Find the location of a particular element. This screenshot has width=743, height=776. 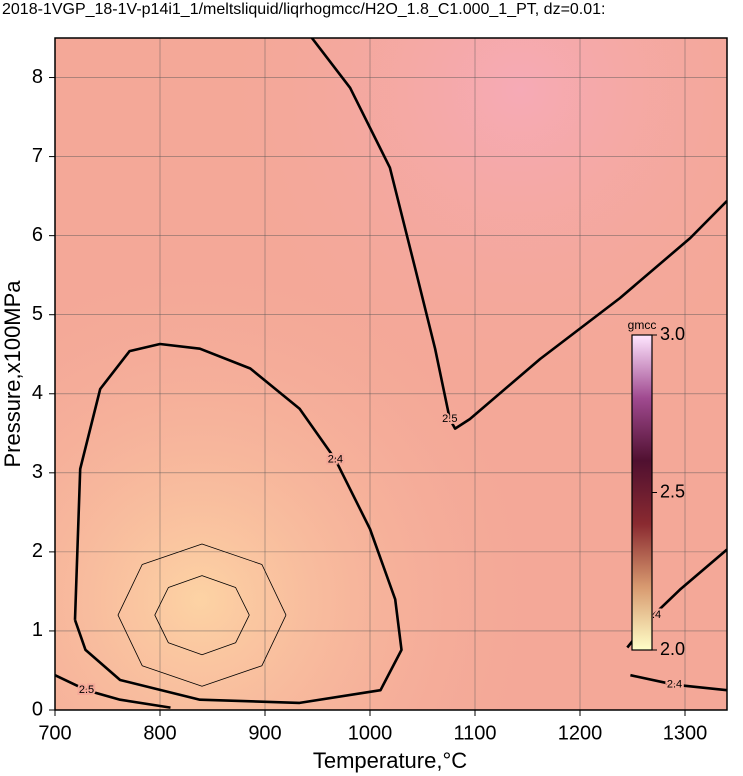

x-tick-label: 700 is located at coordinates (54, 733).